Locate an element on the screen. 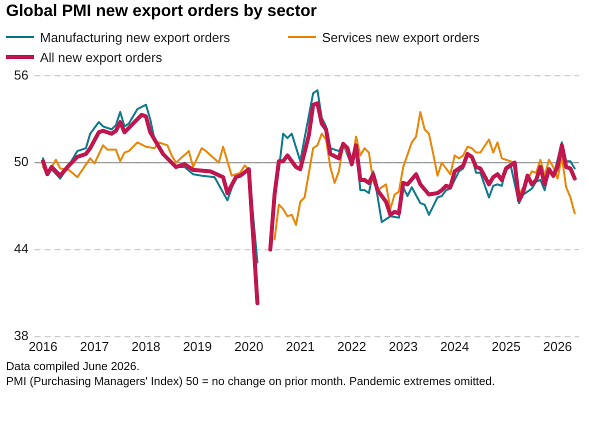 This screenshot has width=589, height=424. x-tick-label: 2016 is located at coordinates (43, 346).